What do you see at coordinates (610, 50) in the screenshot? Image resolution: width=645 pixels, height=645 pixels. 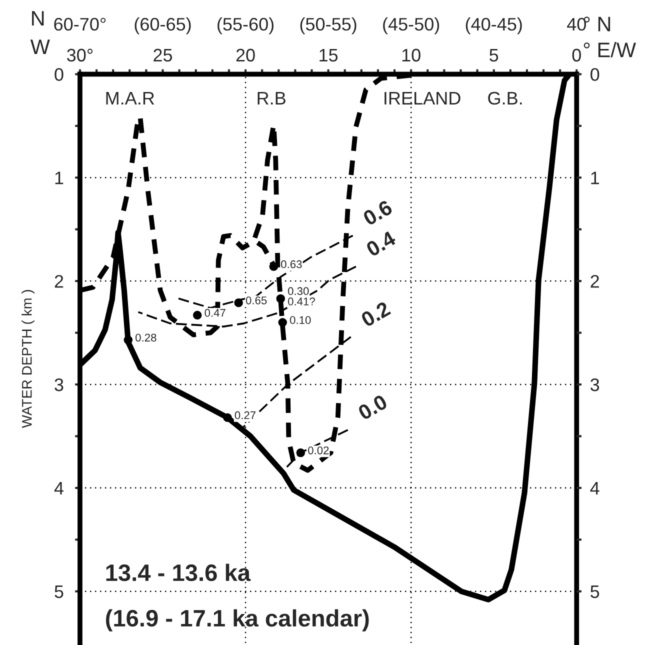 I see `x-axis-title: ° E/W` at bounding box center [610, 50].